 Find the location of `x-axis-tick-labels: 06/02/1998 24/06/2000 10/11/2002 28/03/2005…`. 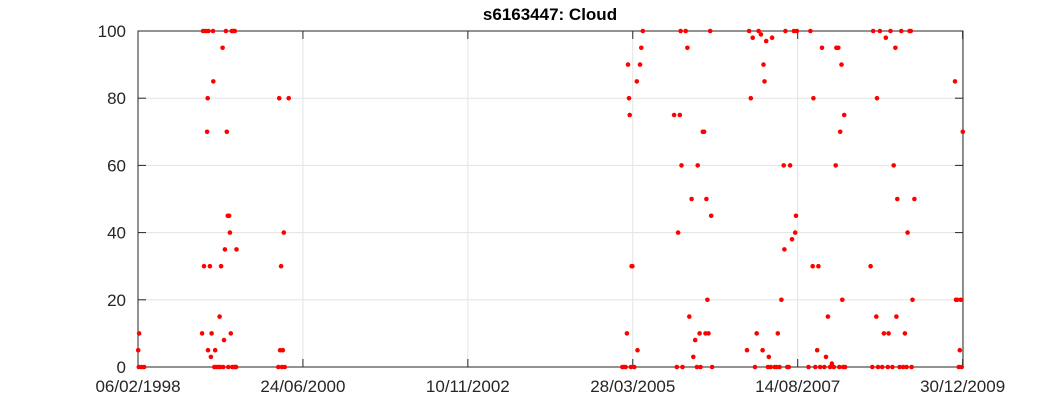

x-axis-tick-labels: 06/02/1998 24/06/2000 10/11/2002 28/03/2005… is located at coordinates (550, 386).